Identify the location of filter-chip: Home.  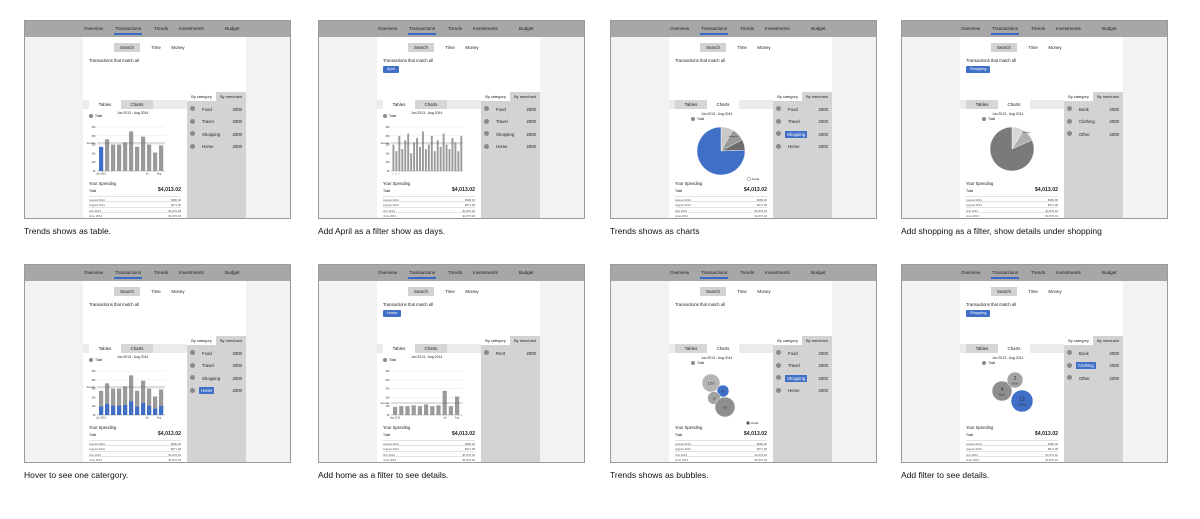
(392, 313).